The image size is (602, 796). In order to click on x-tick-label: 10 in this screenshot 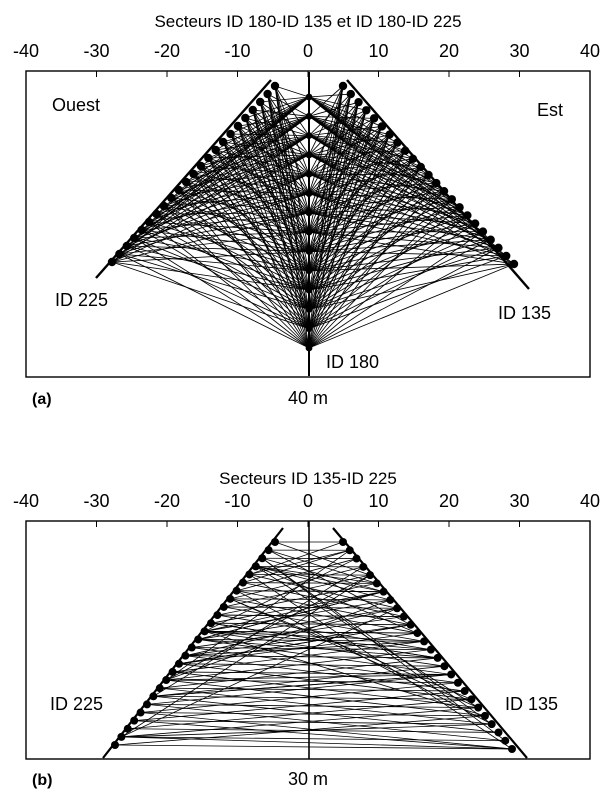, I will do `click(378, 501)`.